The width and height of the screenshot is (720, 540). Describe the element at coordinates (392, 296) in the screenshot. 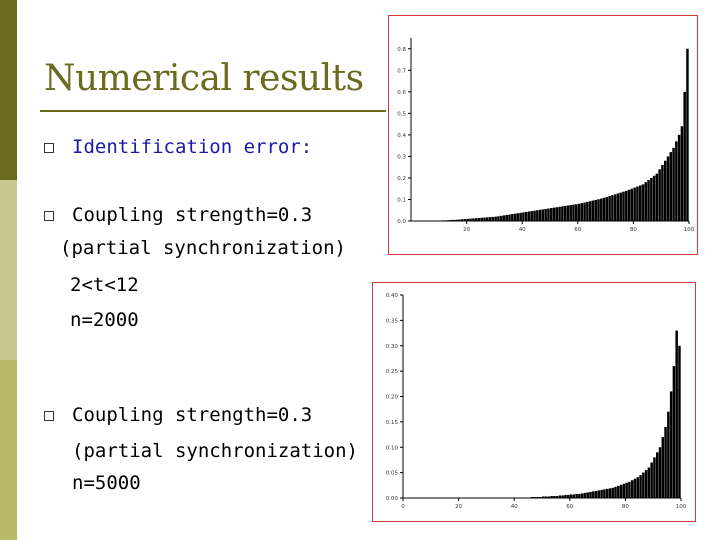

I see `y-tick-label: 0.40` at that location.